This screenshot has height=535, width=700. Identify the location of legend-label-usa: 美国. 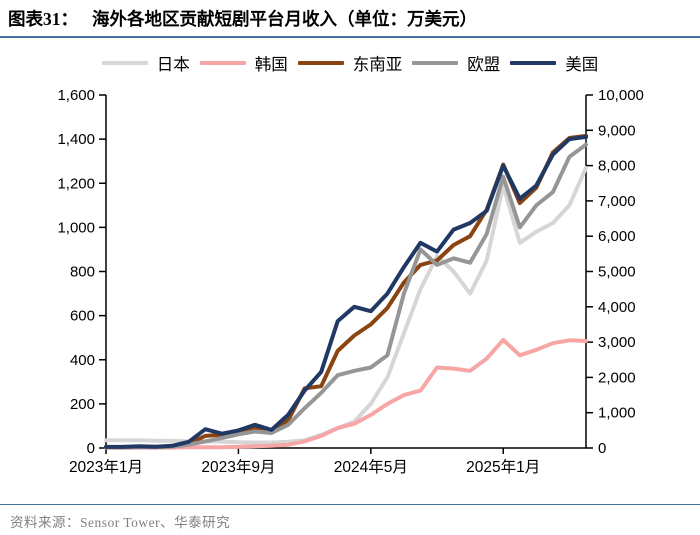
(582, 64).